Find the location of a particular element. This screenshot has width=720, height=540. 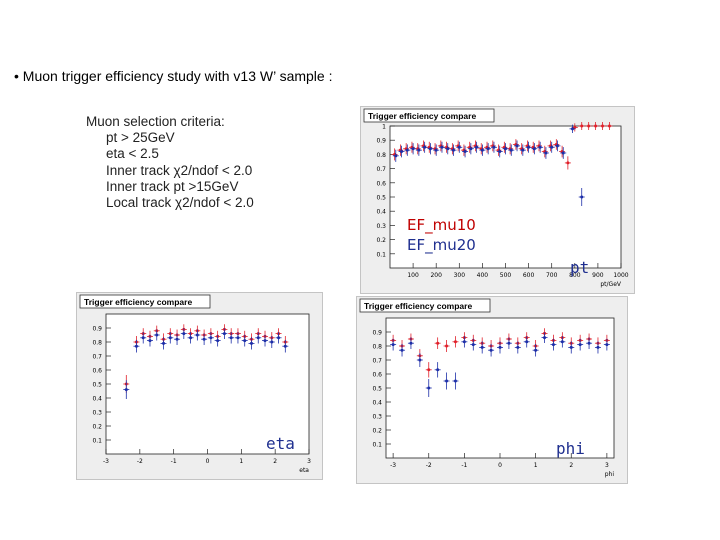

x-tick-label: 800 is located at coordinates (575, 275).